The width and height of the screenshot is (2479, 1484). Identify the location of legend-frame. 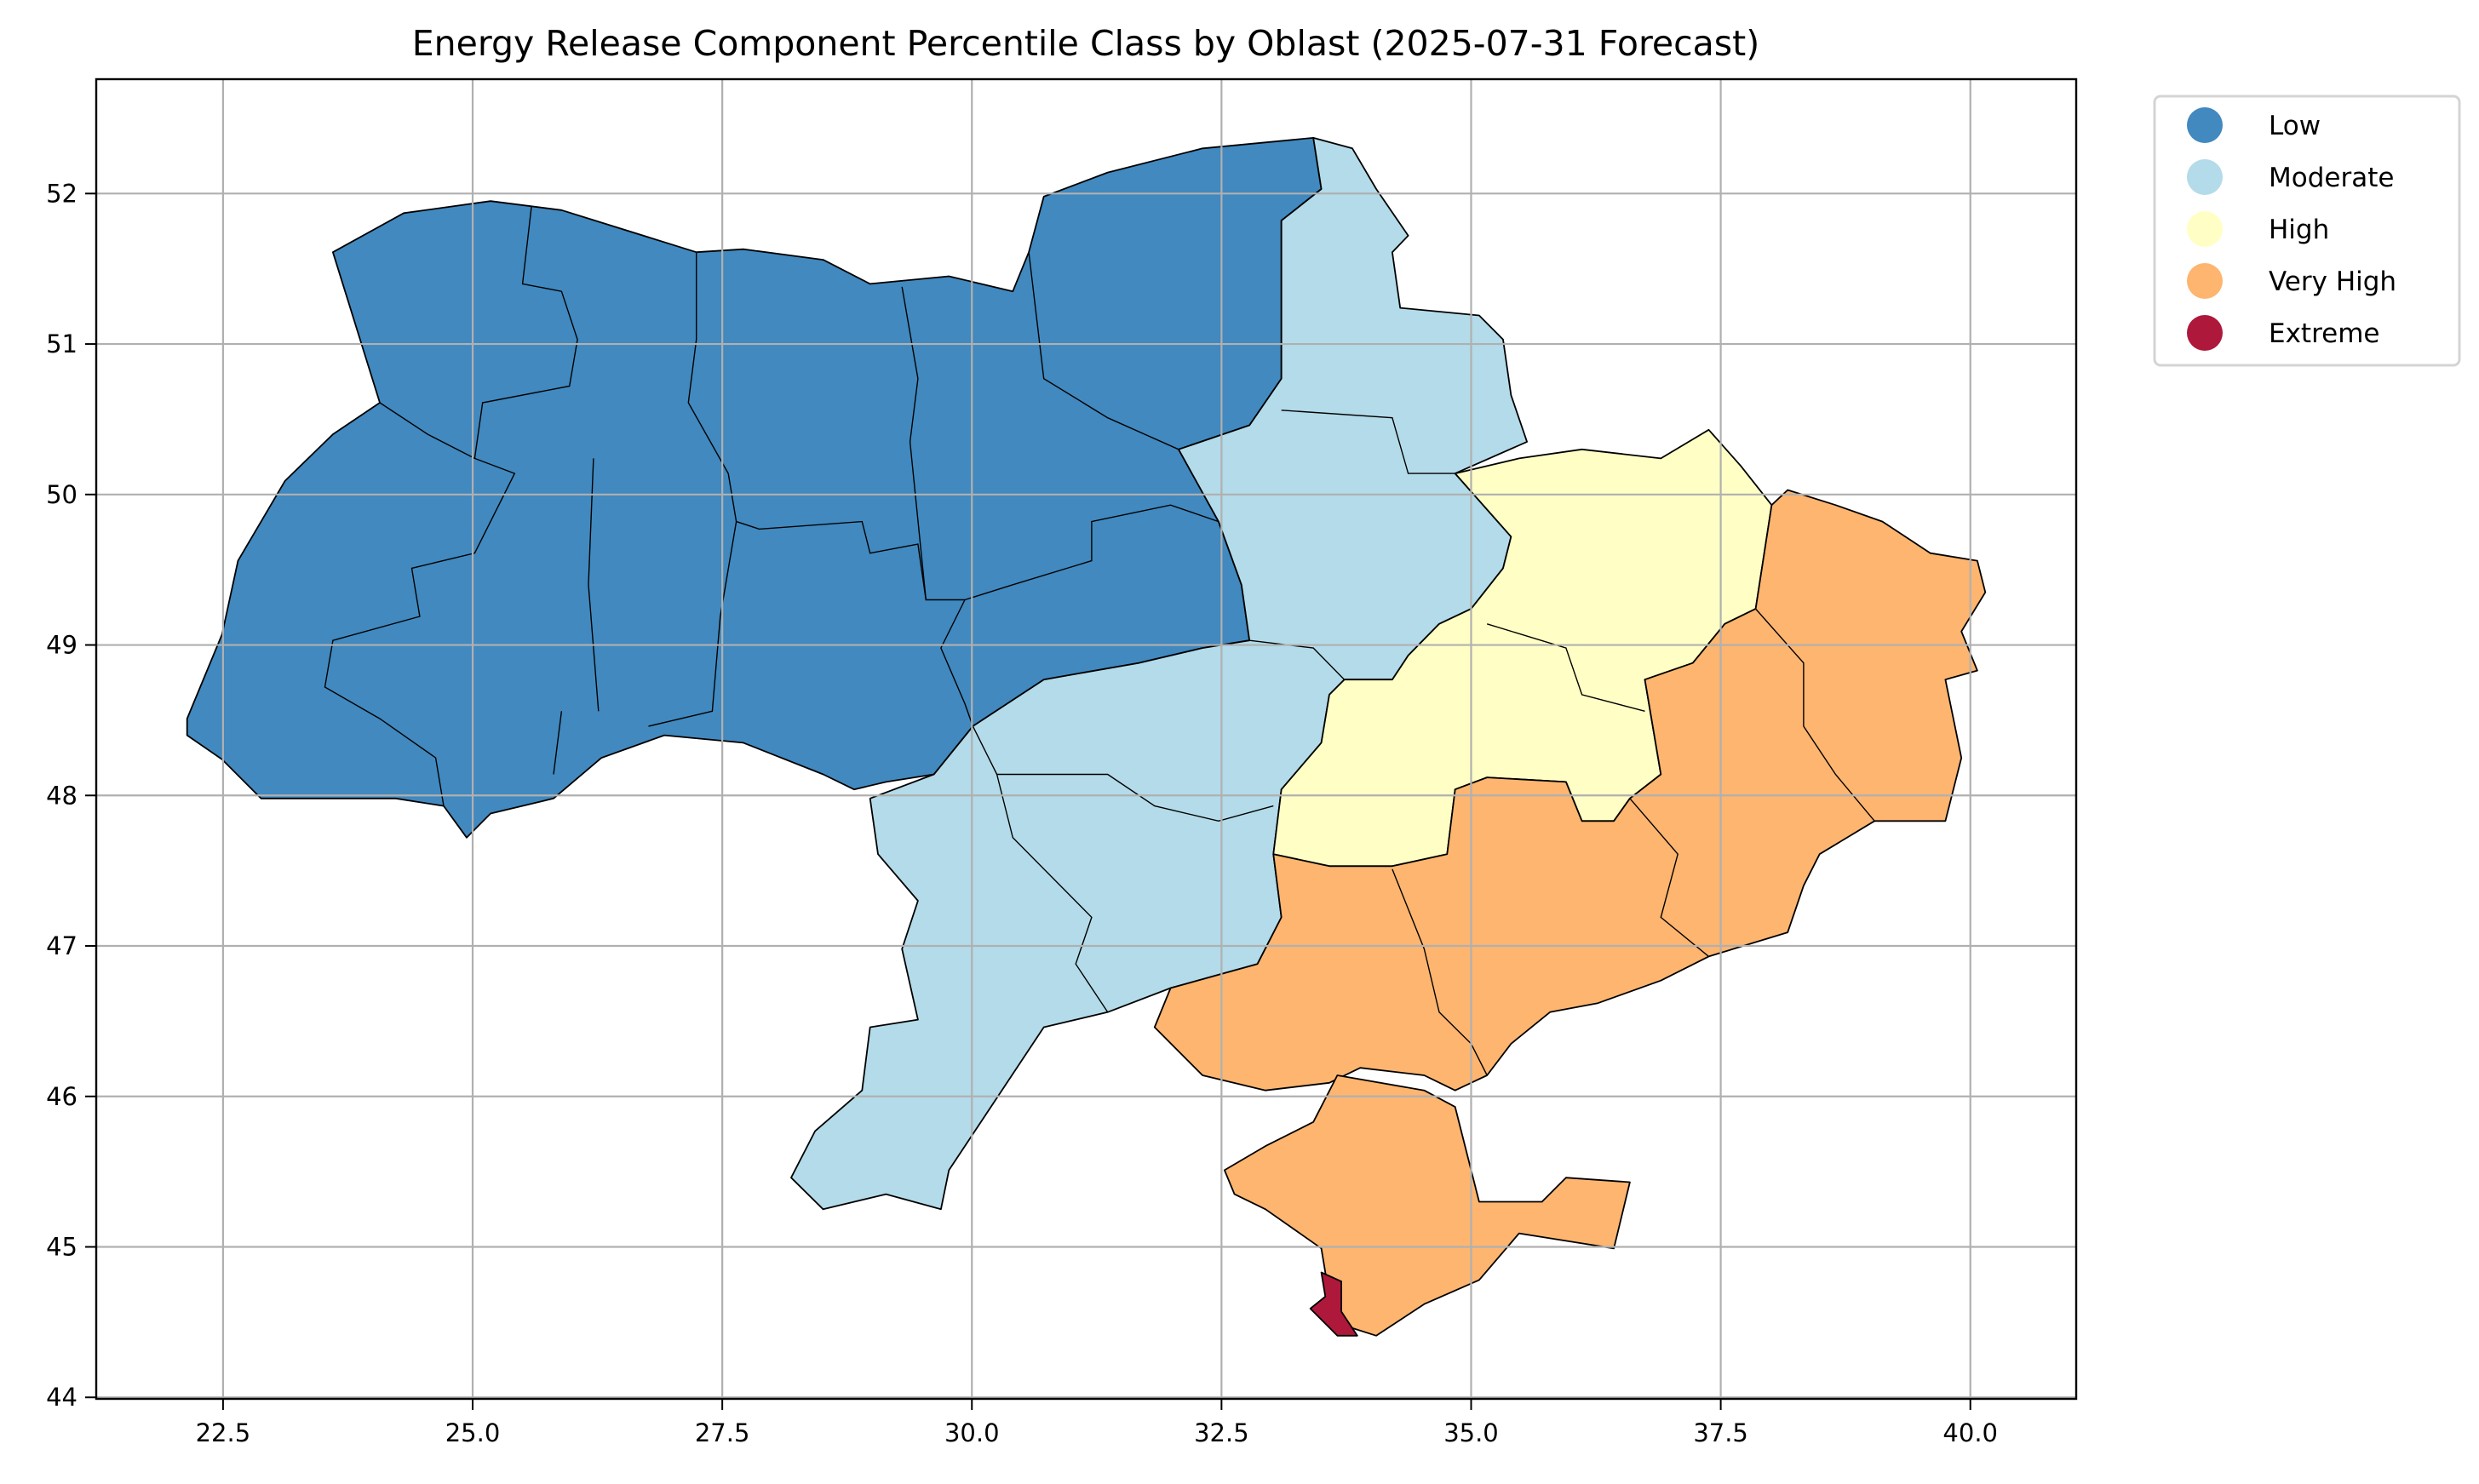
(2307, 231).